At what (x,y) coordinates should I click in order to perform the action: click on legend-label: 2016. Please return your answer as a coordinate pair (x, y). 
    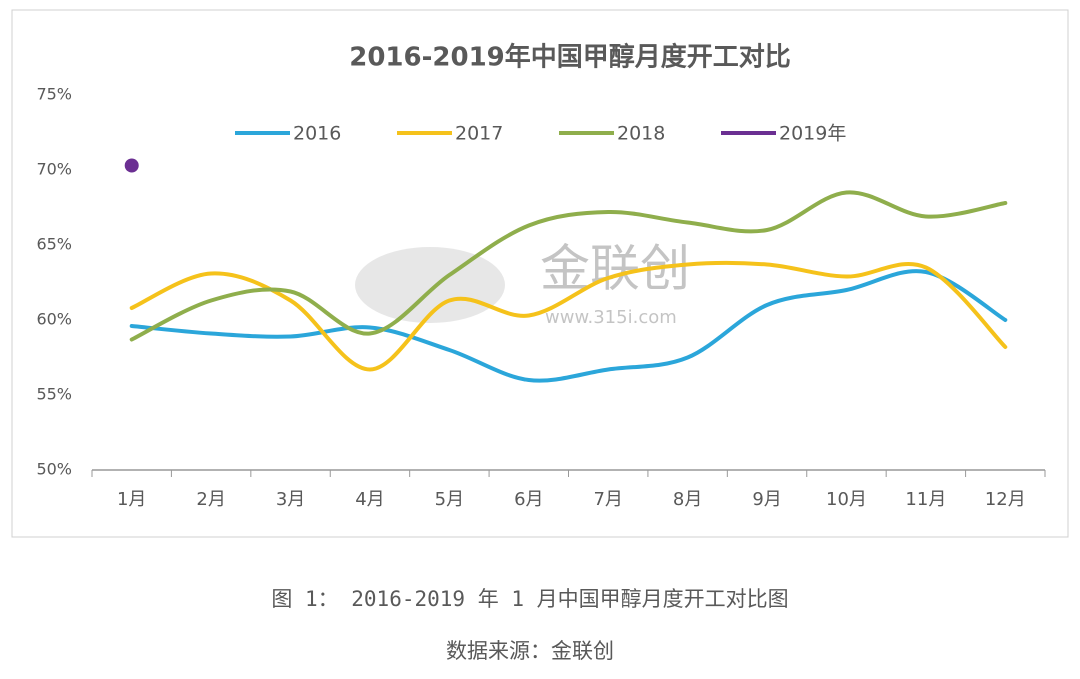
    Looking at the image, I should click on (317, 134).